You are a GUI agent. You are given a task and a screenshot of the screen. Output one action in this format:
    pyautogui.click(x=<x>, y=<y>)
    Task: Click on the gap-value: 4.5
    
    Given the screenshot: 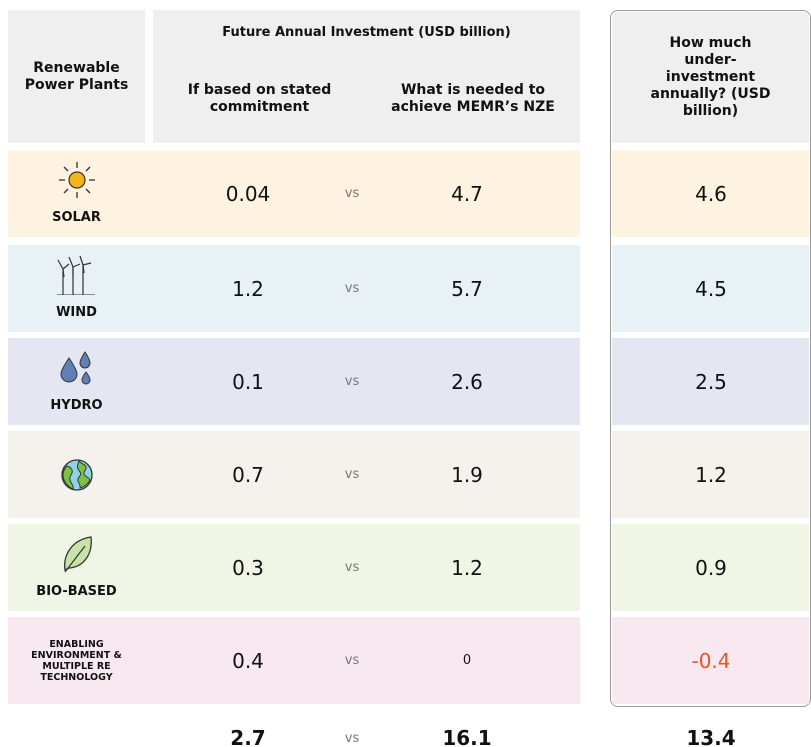 What is the action you would take?
    pyautogui.click(x=711, y=288)
    